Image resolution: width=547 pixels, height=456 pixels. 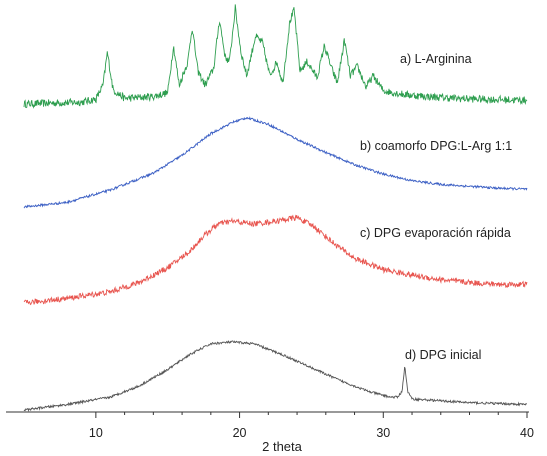 What do you see at coordinates (270, 425) in the screenshot?
I see `x-axis: 10 20 30 40` at bounding box center [270, 425].